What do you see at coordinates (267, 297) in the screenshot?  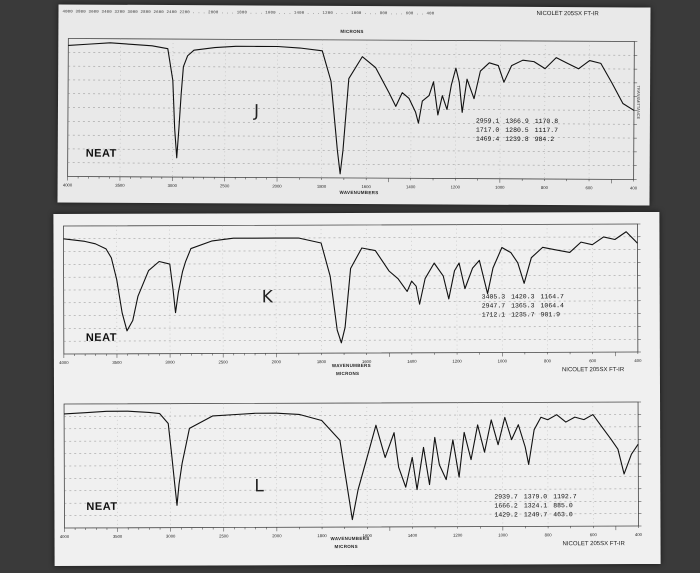 I see `sample-letter: K` at bounding box center [267, 297].